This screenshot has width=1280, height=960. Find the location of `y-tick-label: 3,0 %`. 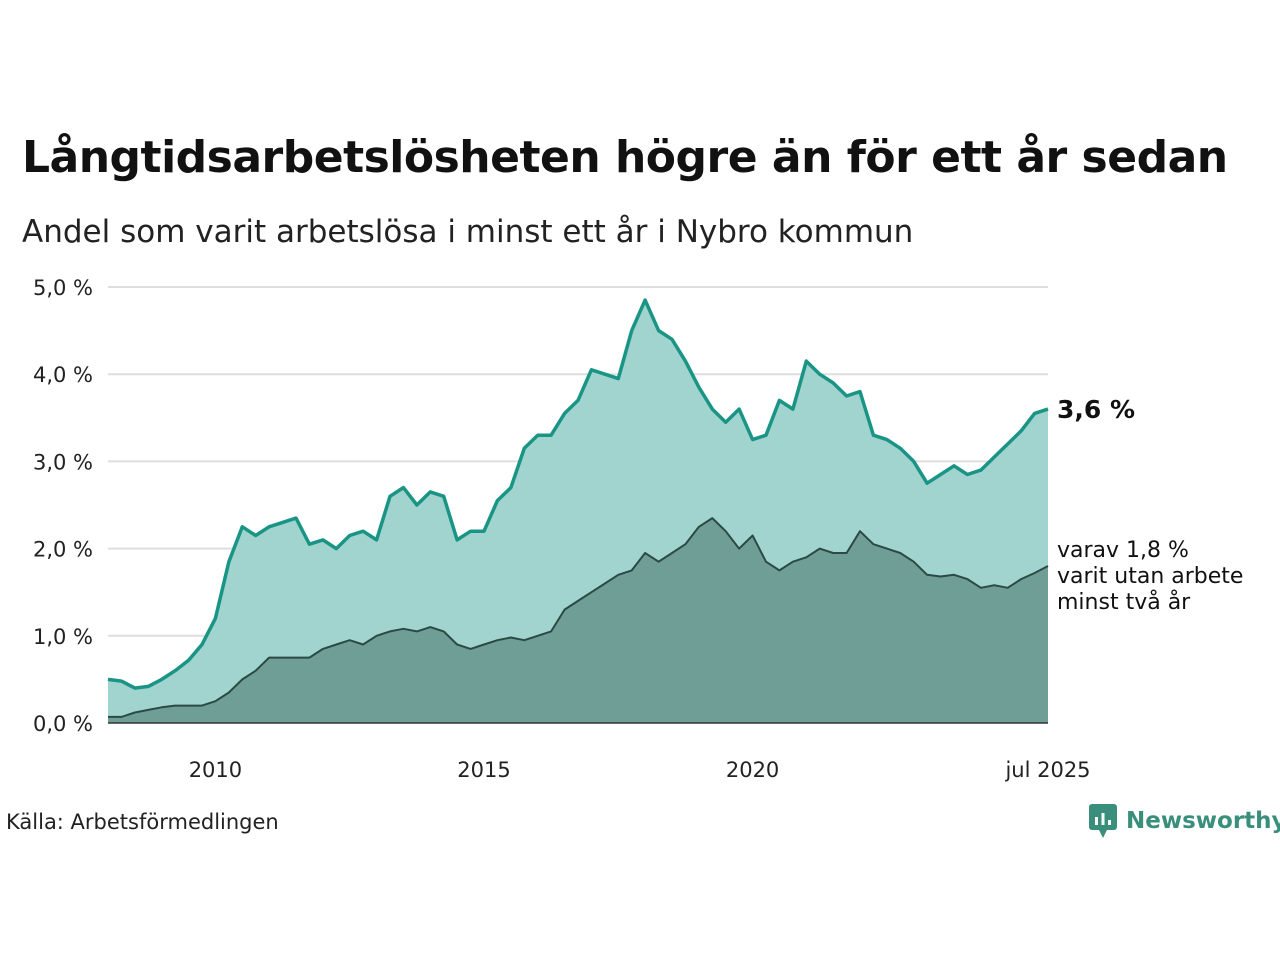

y-tick-label: 3,0 % is located at coordinates (63, 462).